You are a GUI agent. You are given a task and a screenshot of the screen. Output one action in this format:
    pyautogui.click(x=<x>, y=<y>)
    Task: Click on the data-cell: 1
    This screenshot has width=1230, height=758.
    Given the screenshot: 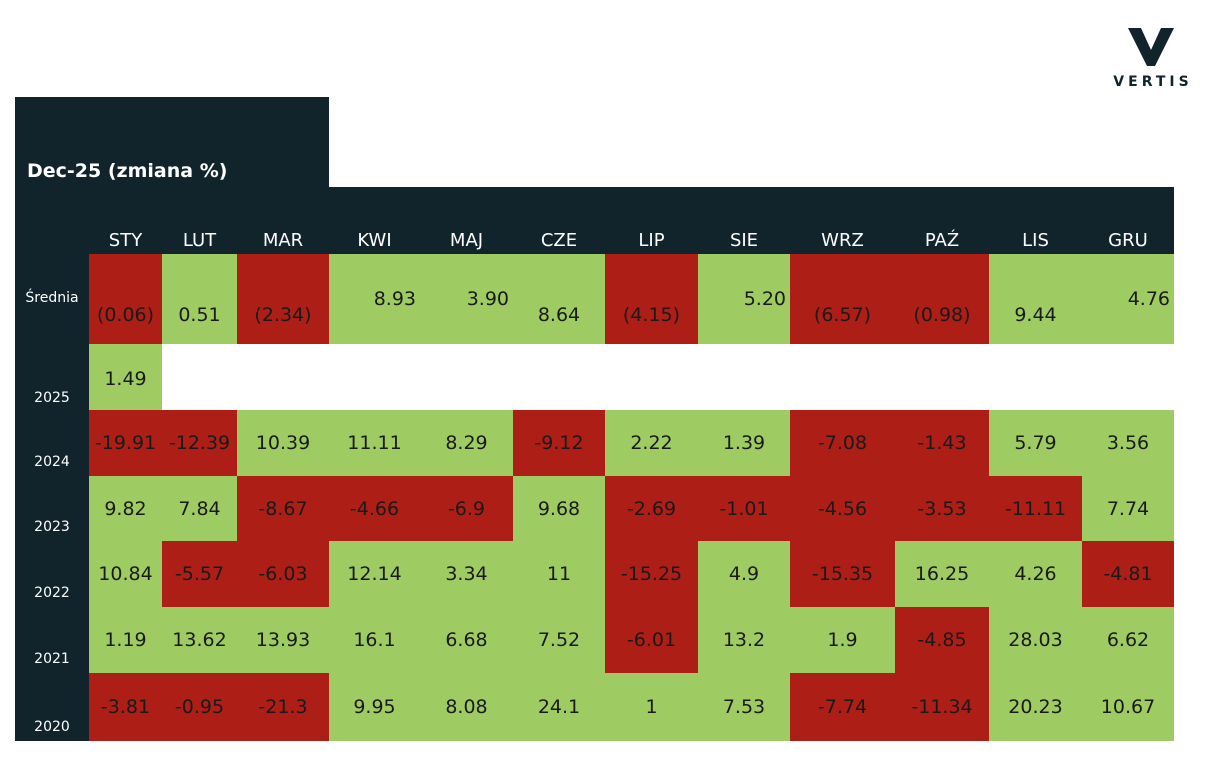 What is the action you would take?
    pyautogui.click(x=651, y=707)
    